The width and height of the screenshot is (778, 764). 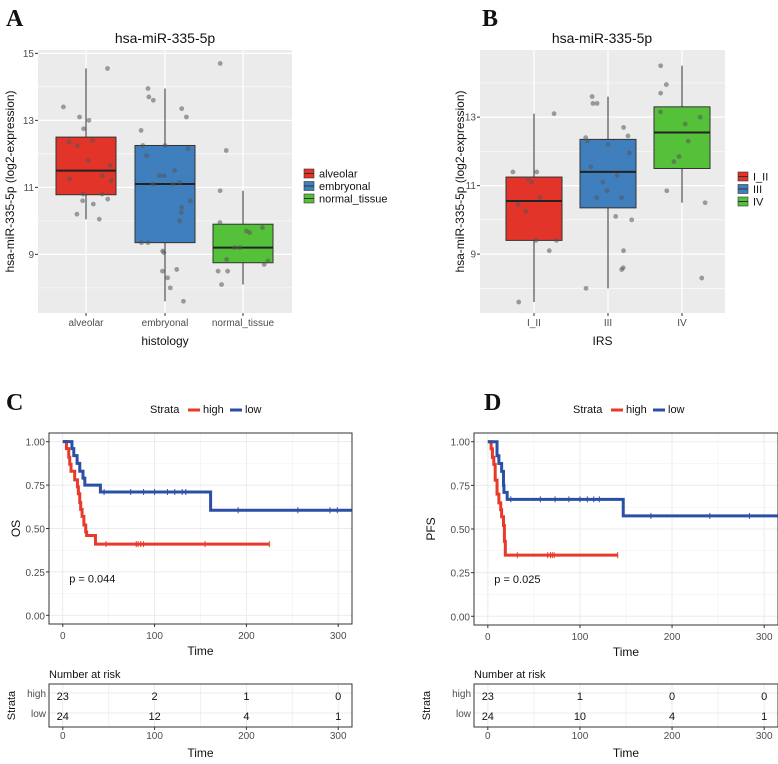 What do you see at coordinates (338, 175) in the screenshot?
I see `legend-label: alveolar` at bounding box center [338, 175].